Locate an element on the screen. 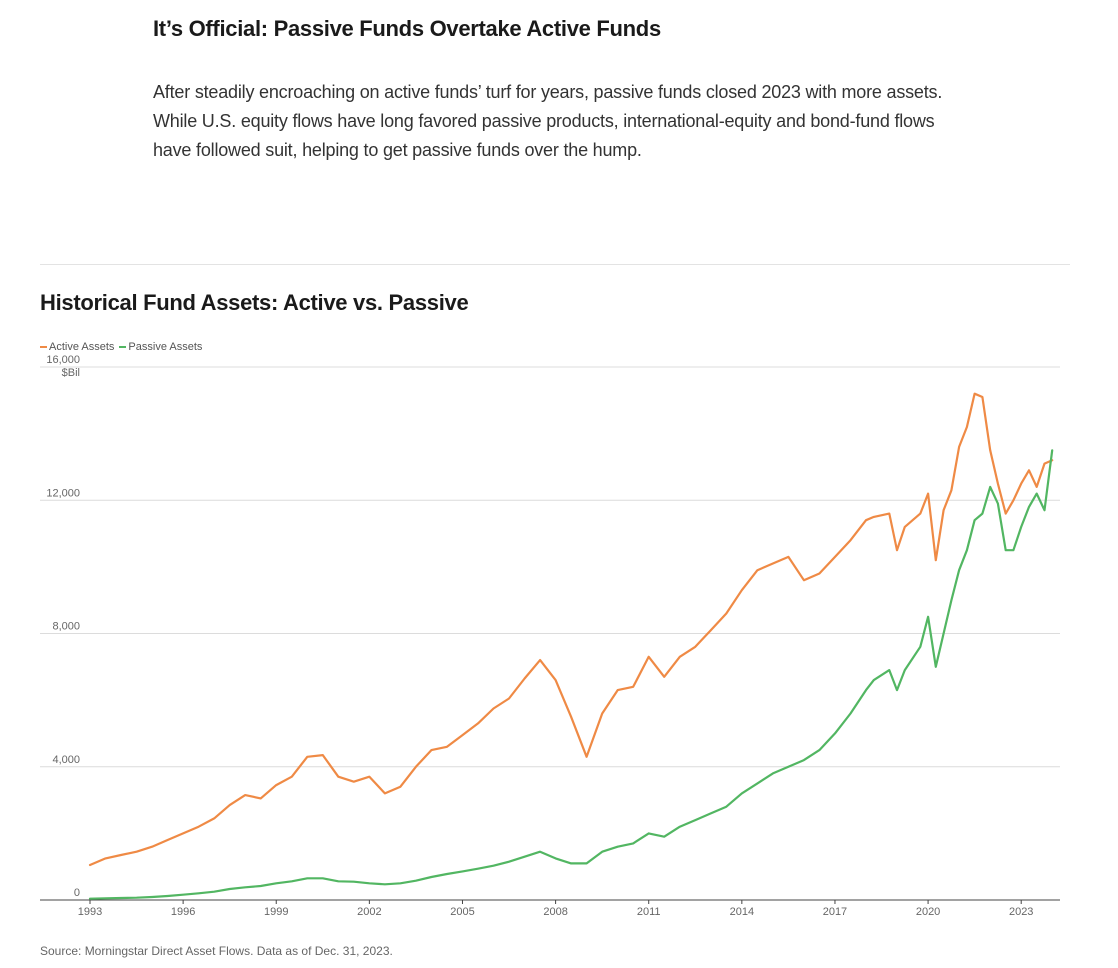 This screenshot has height=968, width=1118. y-unit-label: $Bil is located at coordinates (71, 373).